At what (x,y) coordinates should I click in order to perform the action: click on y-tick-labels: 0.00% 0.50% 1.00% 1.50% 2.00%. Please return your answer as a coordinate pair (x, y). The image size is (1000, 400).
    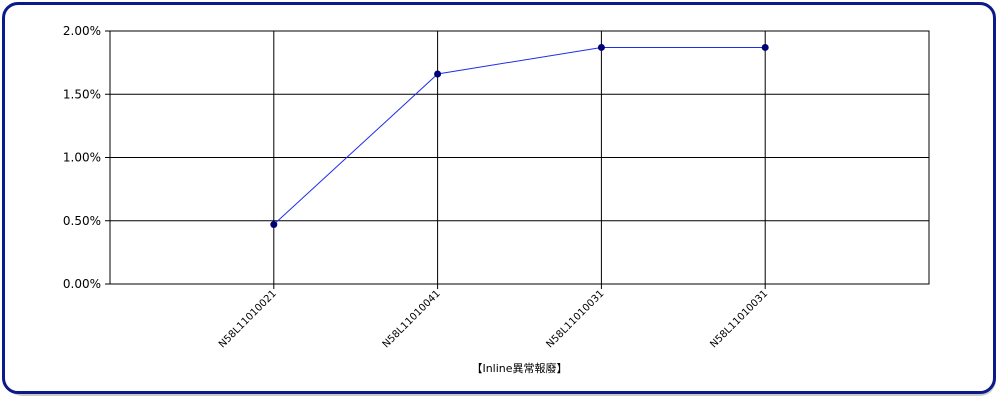
    Looking at the image, I should click on (82, 157).